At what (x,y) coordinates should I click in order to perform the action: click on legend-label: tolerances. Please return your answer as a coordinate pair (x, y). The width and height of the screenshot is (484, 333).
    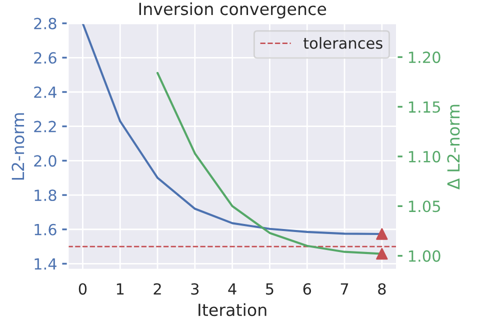
    Looking at the image, I should click on (342, 43).